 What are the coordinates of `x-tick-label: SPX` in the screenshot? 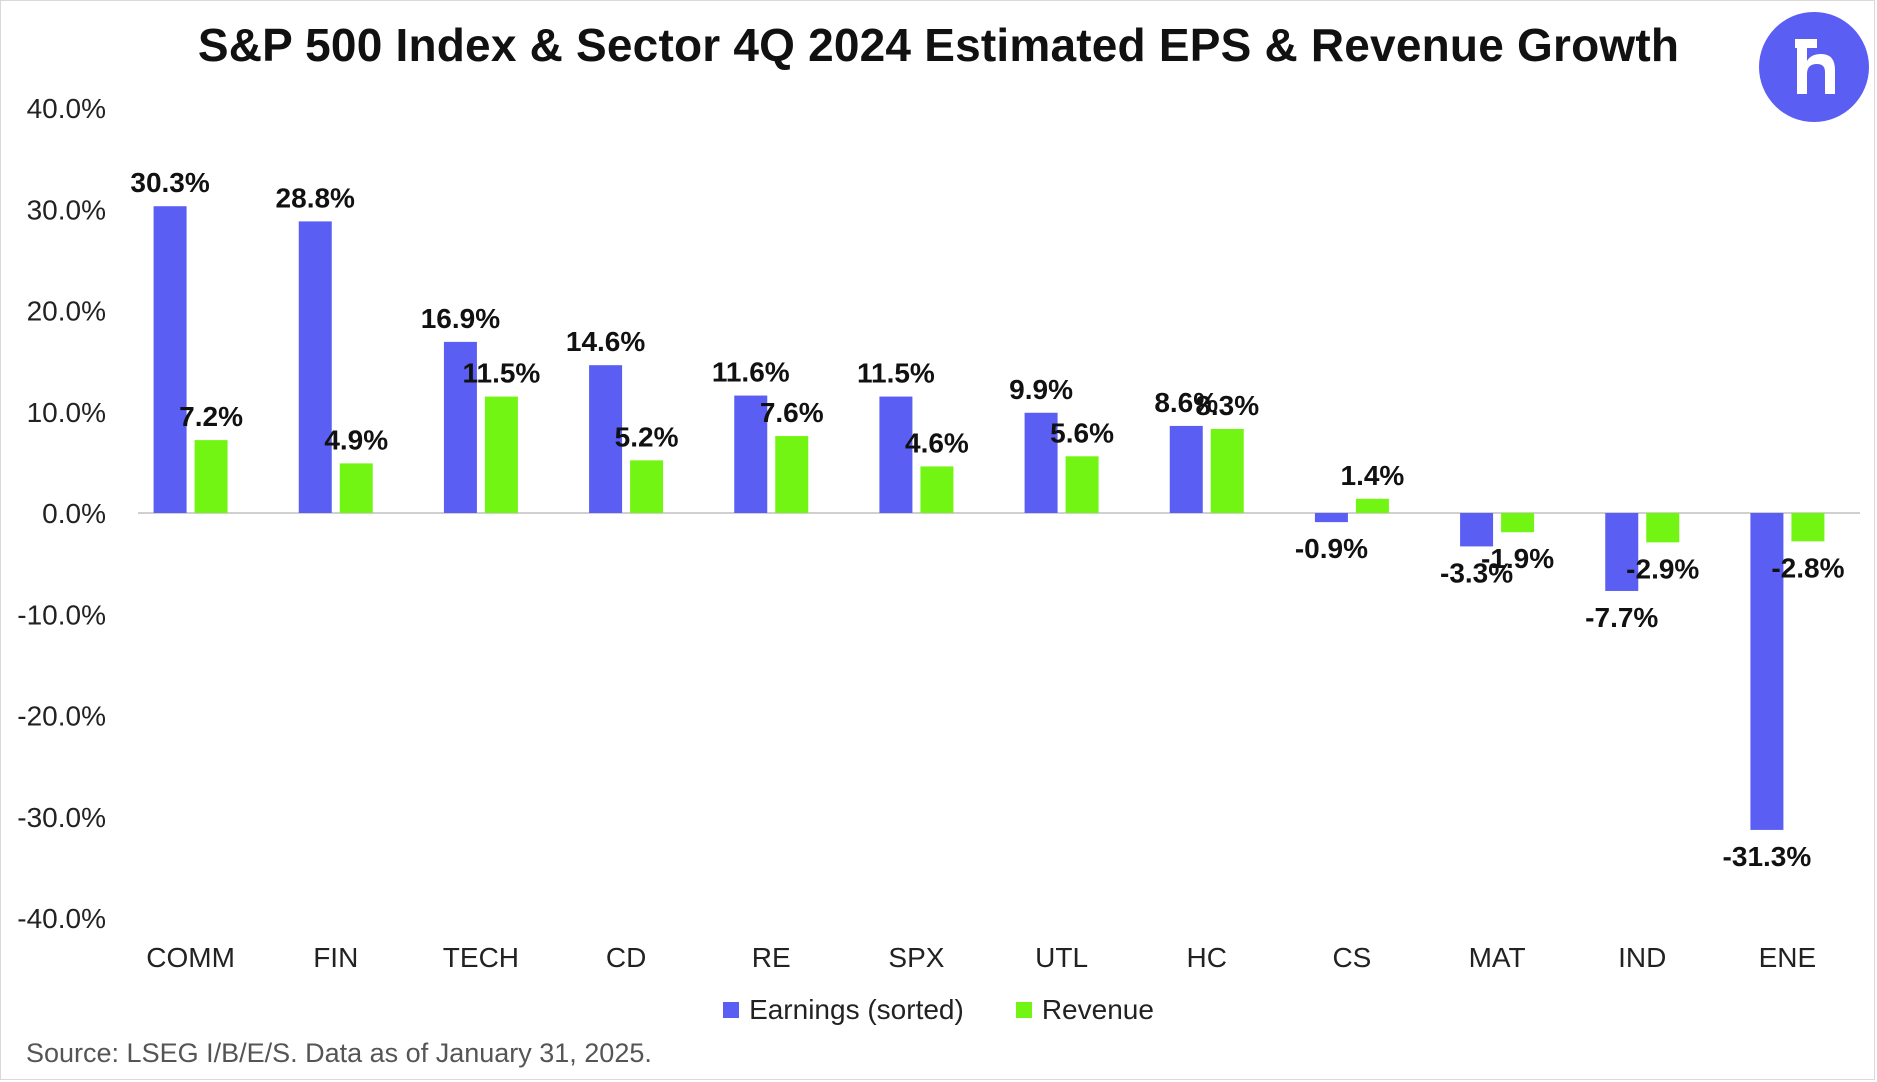 It's located at (916, 957).